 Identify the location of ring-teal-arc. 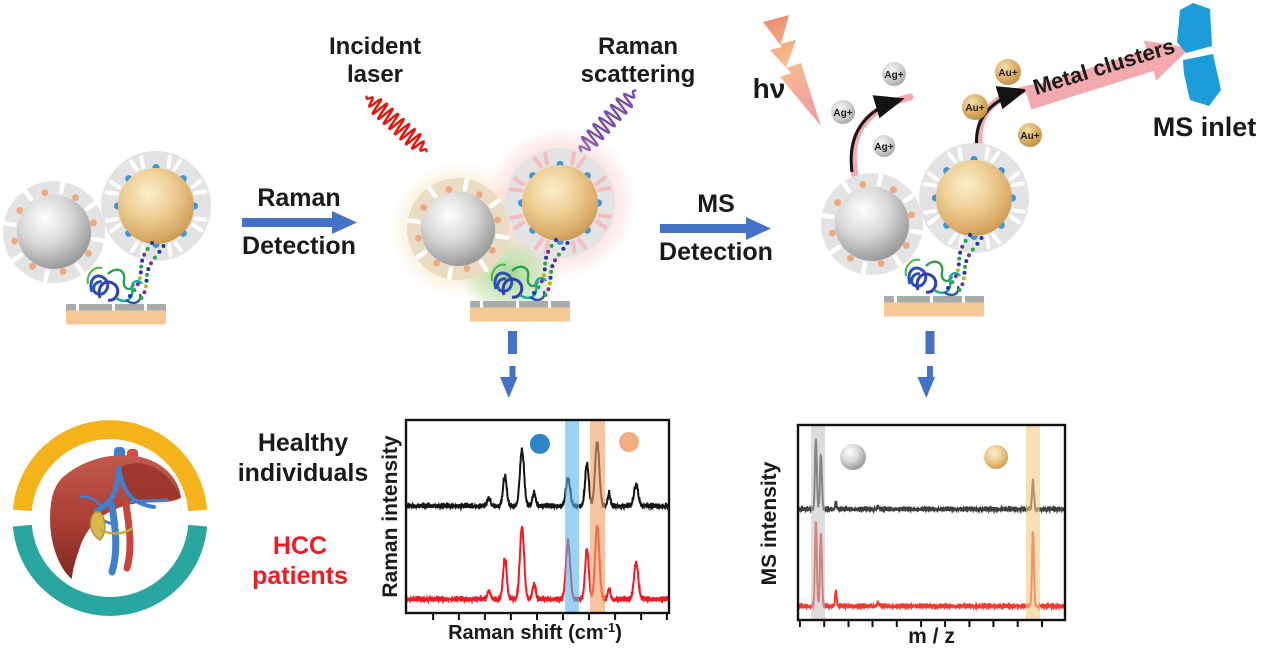
(110, 570).